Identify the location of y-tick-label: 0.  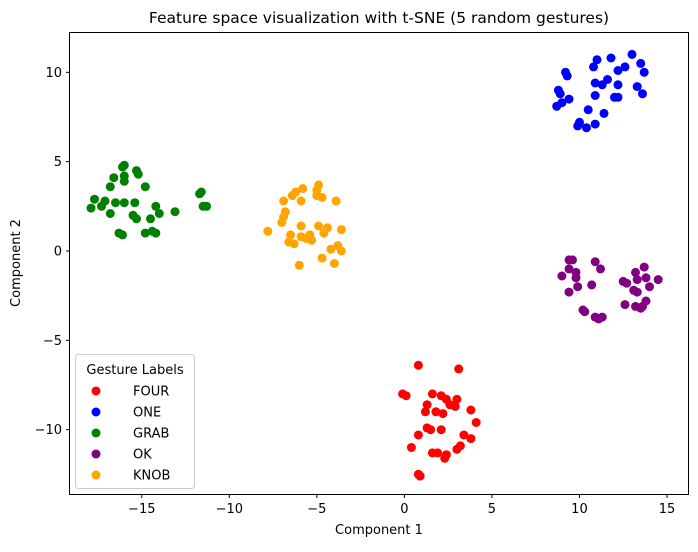
(58, 251).